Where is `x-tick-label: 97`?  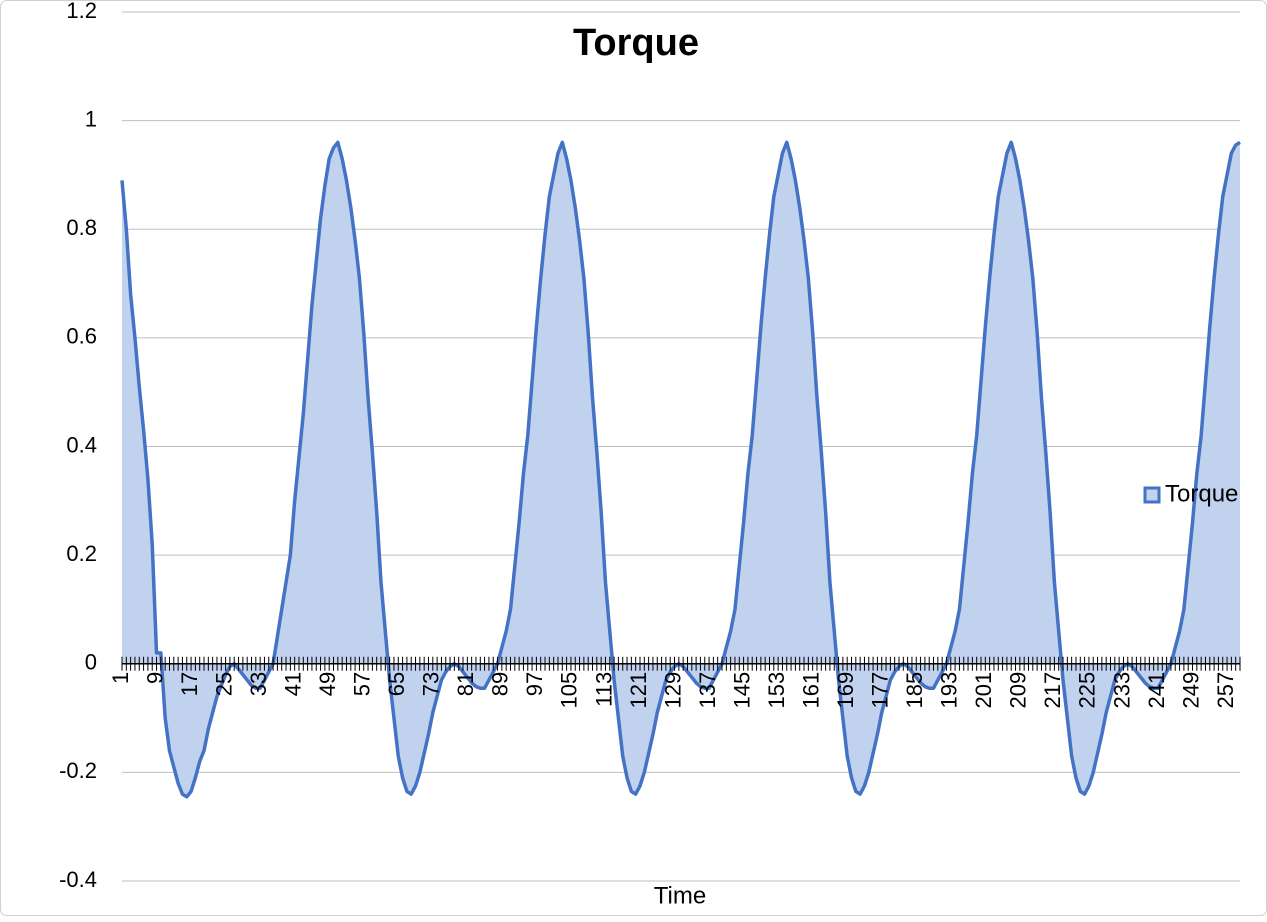
x-tick-label: 97 is located at coordinates (534, 684).